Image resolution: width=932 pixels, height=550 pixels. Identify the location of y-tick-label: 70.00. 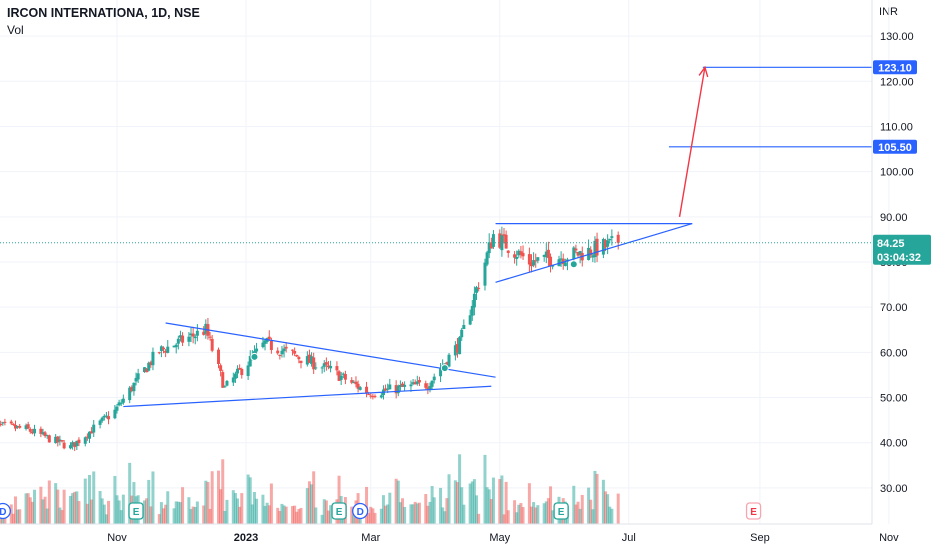
(894, 308).